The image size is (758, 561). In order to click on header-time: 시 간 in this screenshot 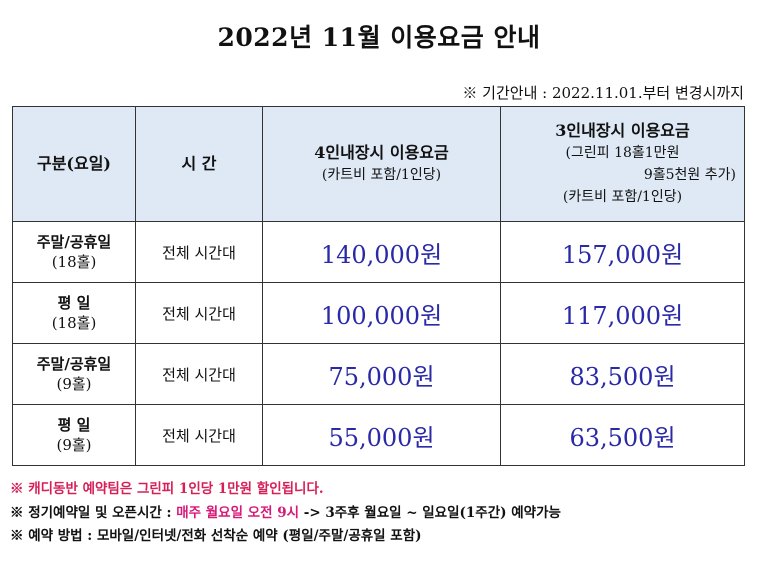, I will do `click(199, 164)`.